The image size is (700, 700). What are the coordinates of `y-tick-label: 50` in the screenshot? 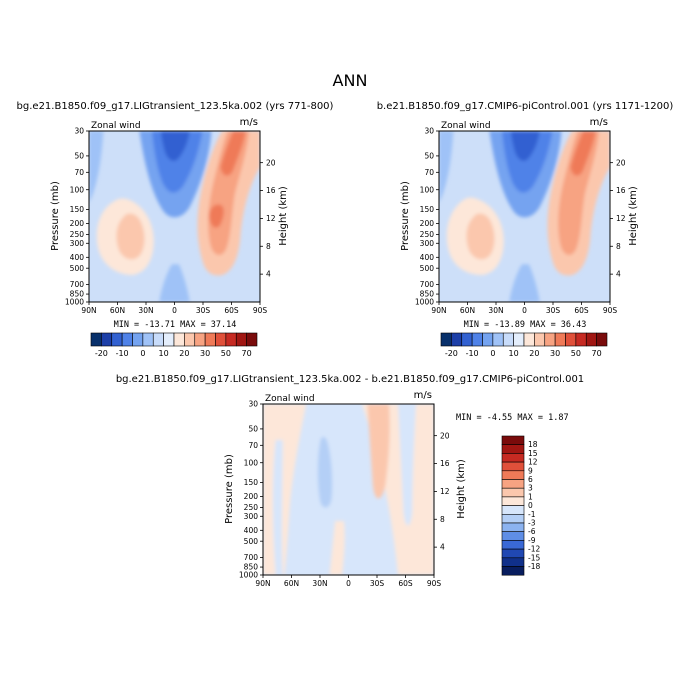 It's located at (429, 156).